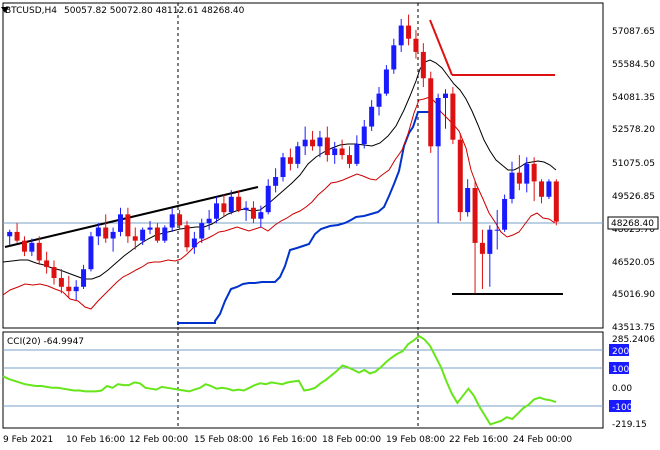 The image size is (660, 450). Describe the element at coordinates (633, 263) in the screenshot. I see `price-tick: 46520.05` at that location.